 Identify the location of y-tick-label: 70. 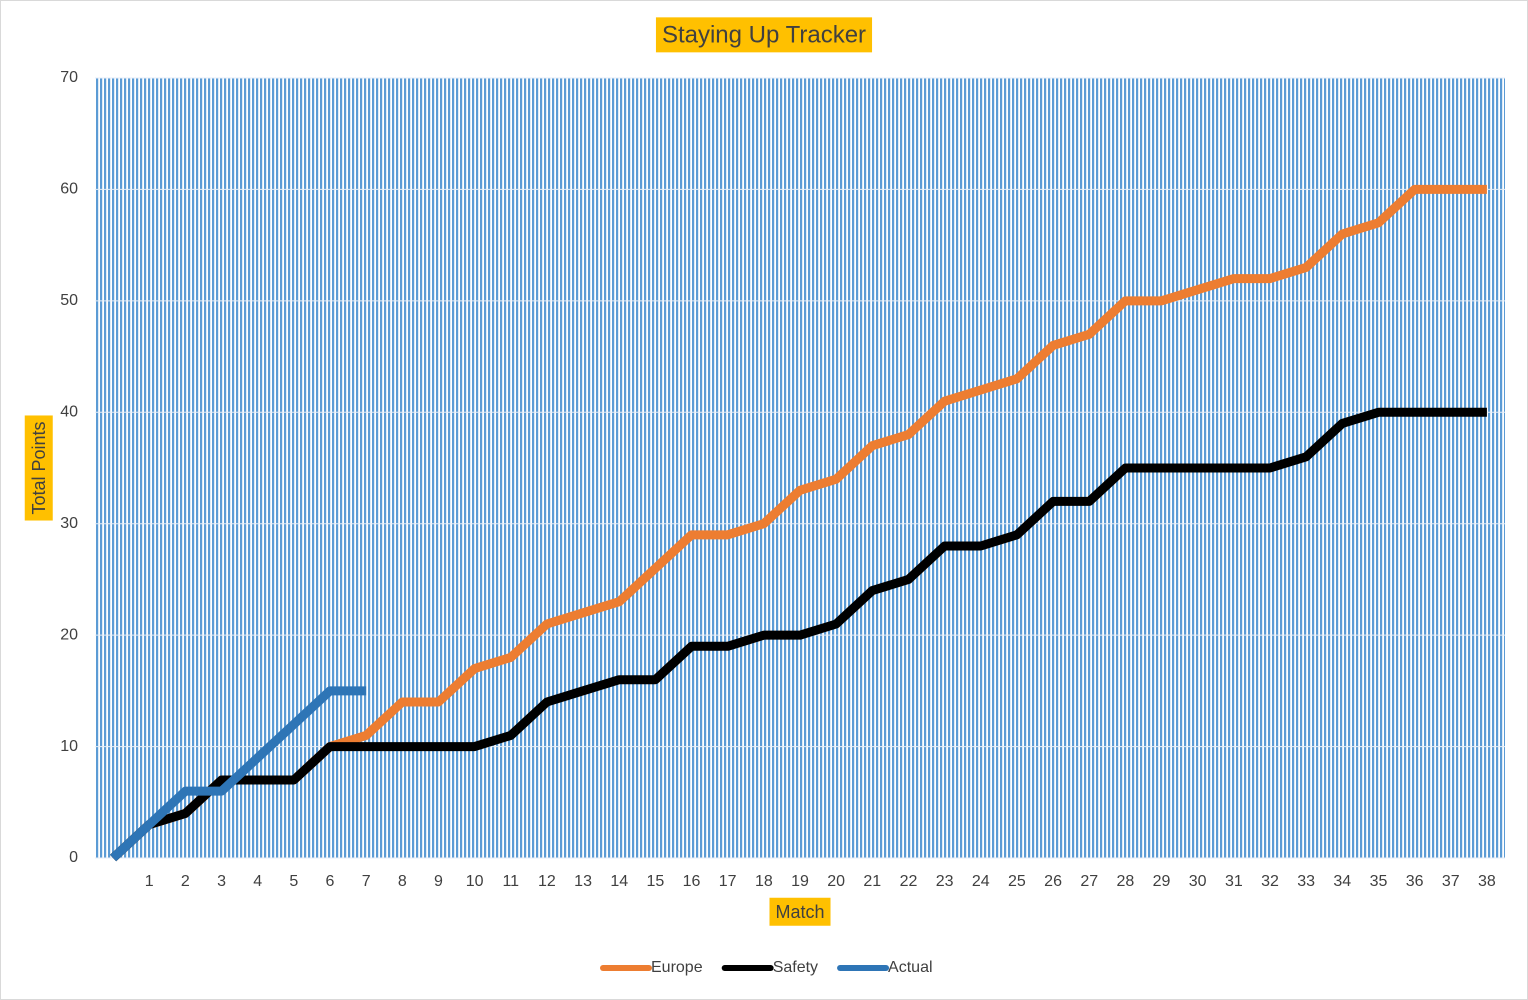
(69, 77).